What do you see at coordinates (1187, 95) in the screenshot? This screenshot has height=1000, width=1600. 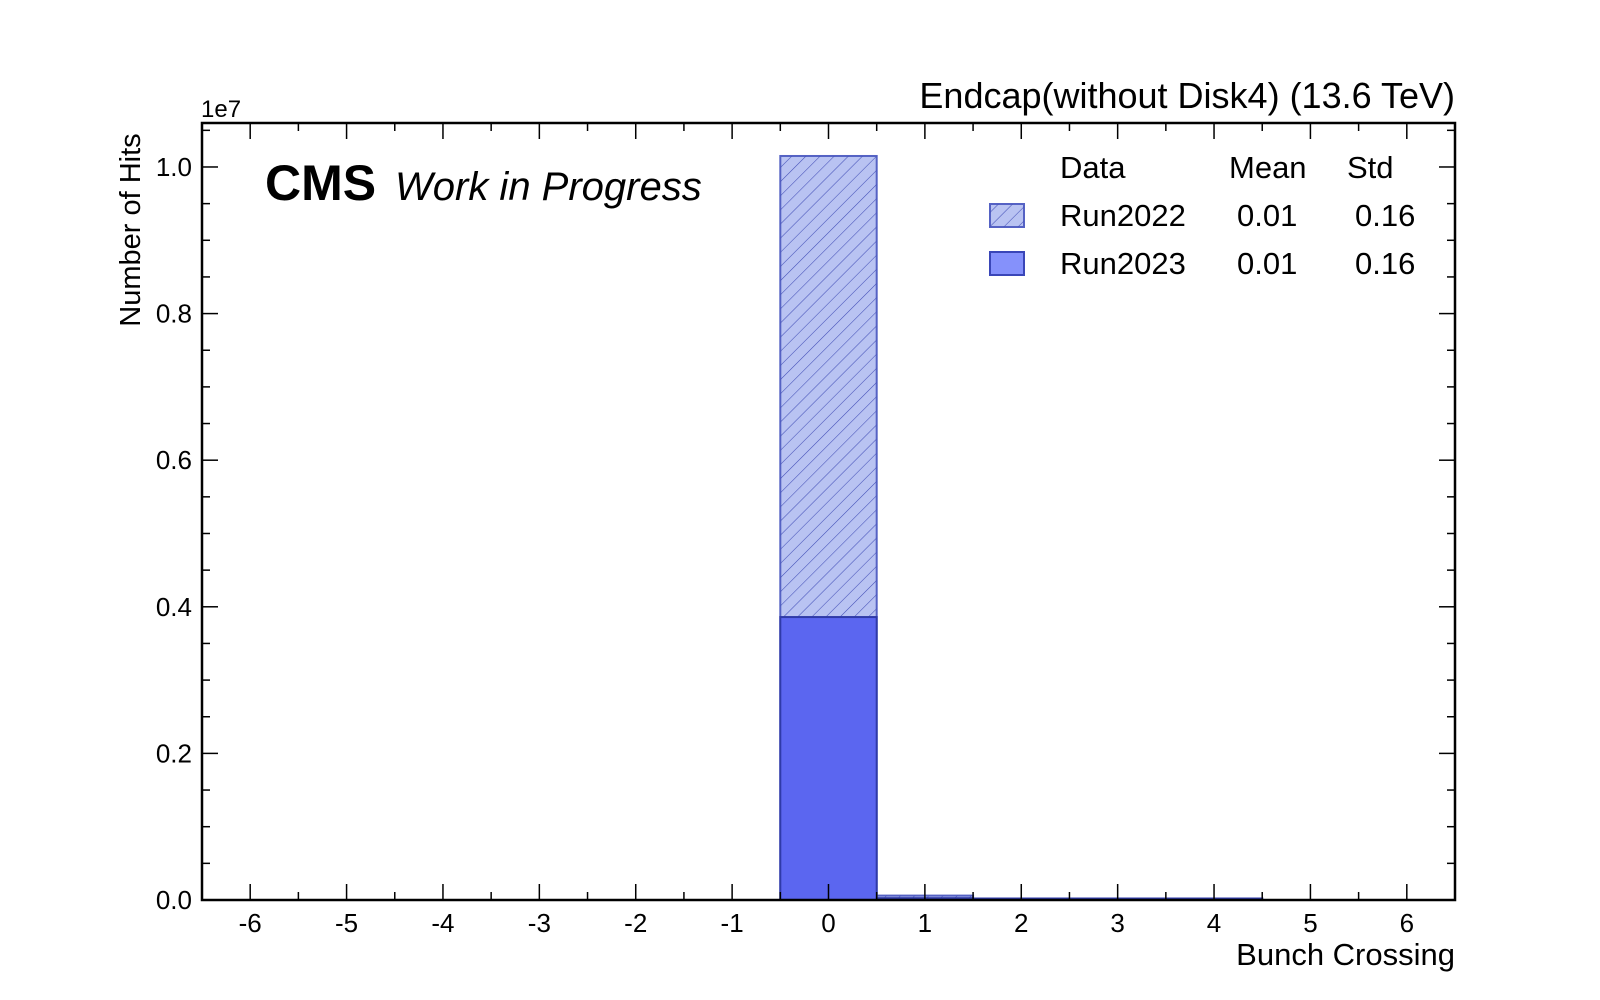 I see `chart-title: Endcap(without Disk4) (13.6 TeV)` at bounding box center [1187, 95].